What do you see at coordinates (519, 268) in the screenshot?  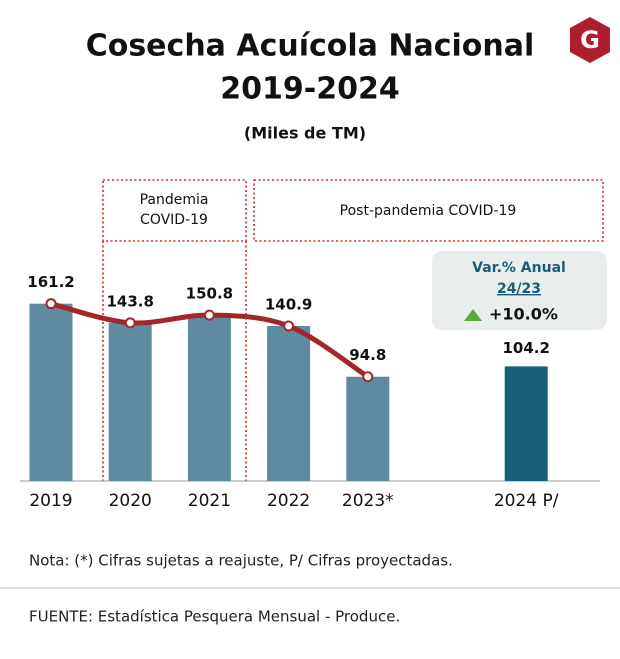 I see `change-title: Var.% Anual` at bounding box center [519, 268].